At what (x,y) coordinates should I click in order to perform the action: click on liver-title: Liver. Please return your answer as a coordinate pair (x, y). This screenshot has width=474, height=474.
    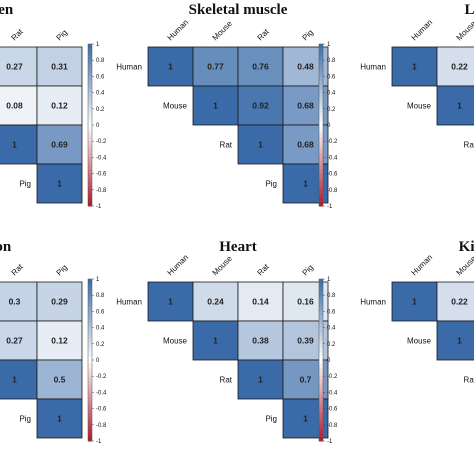
    Looking at the image, I should click on (469, 10).